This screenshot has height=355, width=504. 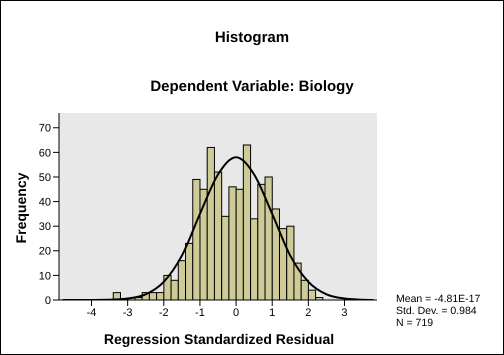 I want to click on text: N = 719, so click(x=415, y=323).